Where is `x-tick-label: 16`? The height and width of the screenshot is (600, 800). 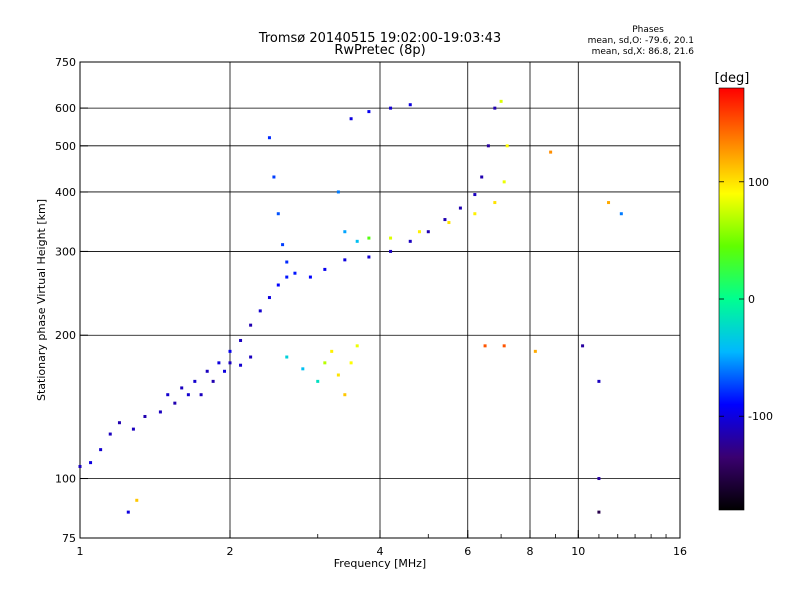 x-tick-label: 16 is located at coordinates (680, 551).